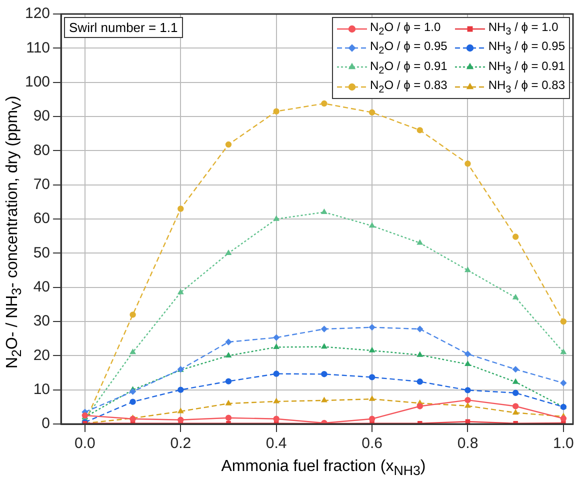 The height and width of the screenshot is (486, 585). I want to click on y-tick-label: 80, so click(41, 150).